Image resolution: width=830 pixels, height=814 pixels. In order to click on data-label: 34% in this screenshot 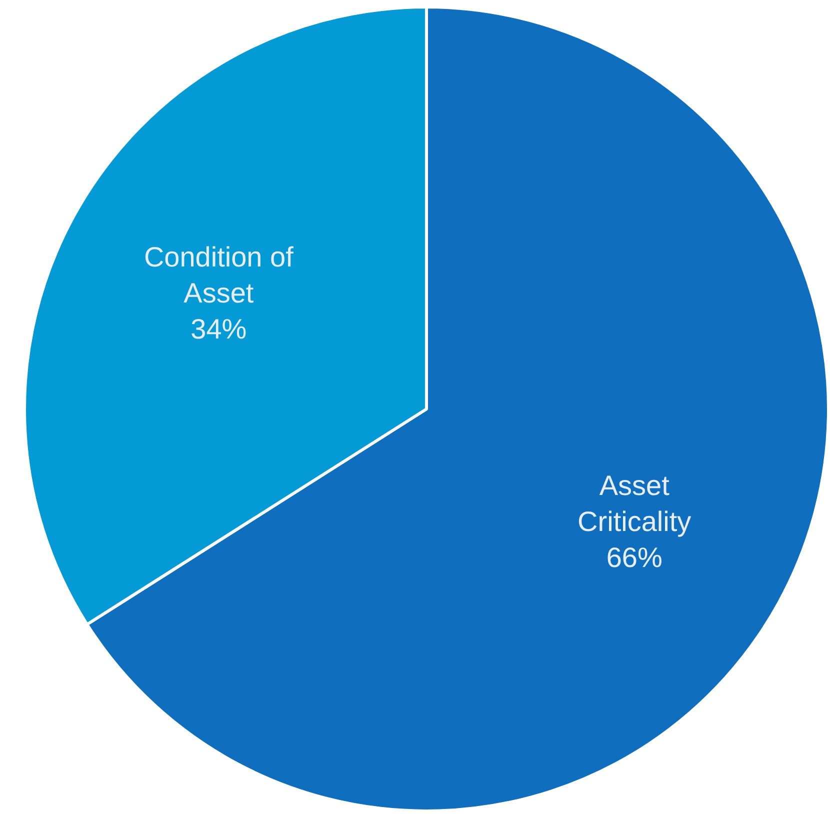, I will do `click(218, 328)`.